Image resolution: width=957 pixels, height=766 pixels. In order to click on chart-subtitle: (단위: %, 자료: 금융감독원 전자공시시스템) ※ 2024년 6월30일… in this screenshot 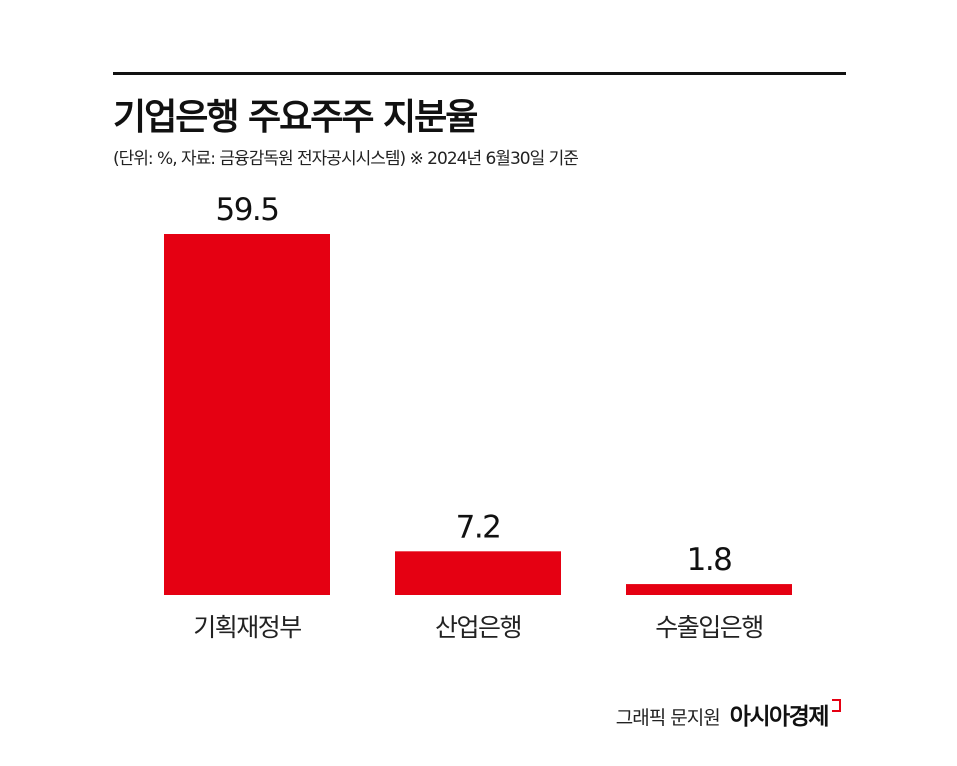, I will do `click(346, 159)`.